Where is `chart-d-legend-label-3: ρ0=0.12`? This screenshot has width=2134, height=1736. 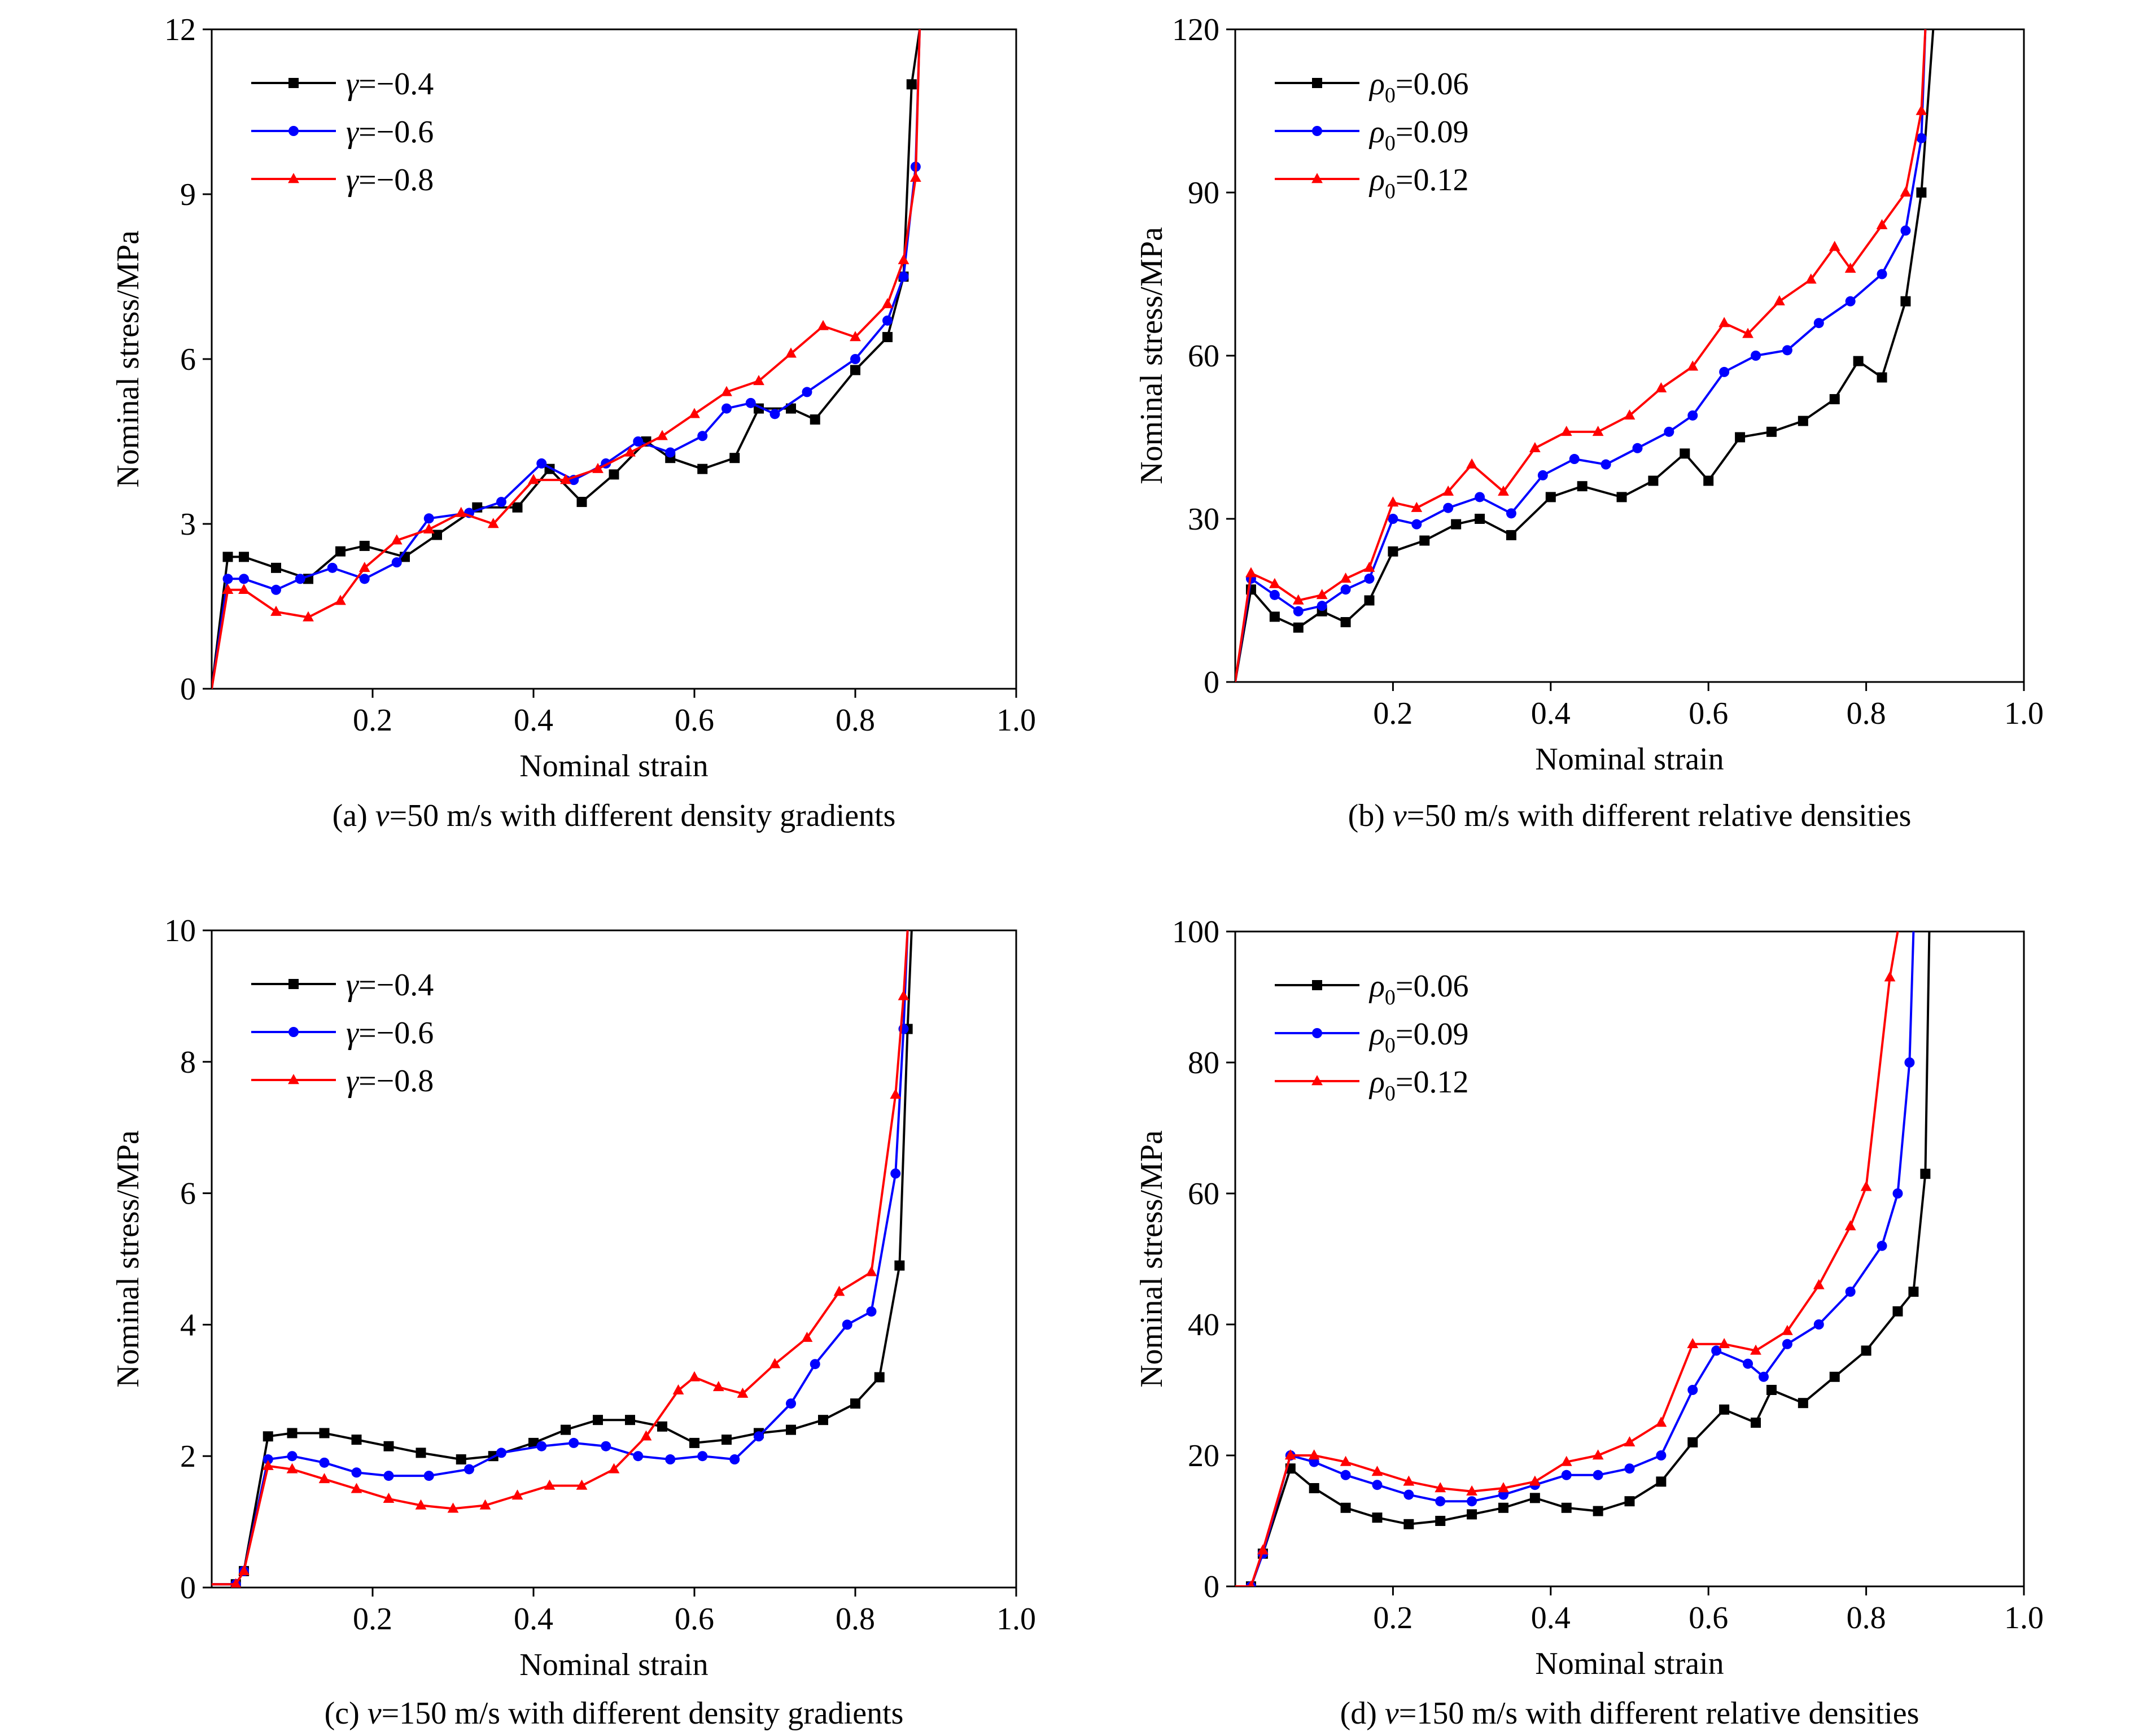 chart-d-legend-label-3: ρ0=0.12 is located at coordinates (1418, 1085).